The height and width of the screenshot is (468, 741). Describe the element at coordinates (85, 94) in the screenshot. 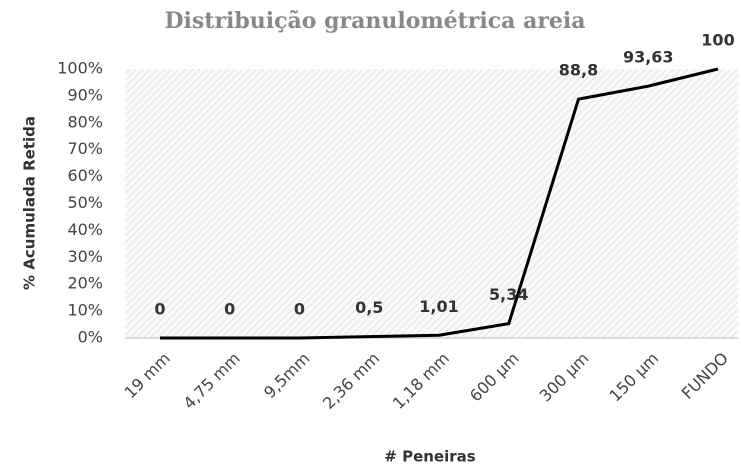

I see `y-tick-label: 90%` at that location.